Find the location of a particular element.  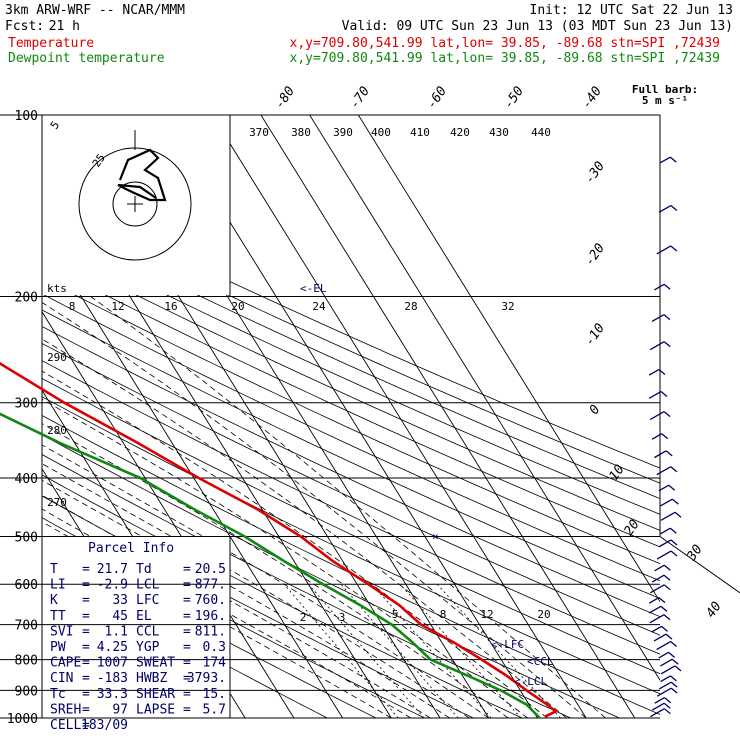

parcel-key: SHEAR is located at coordinates (155, 694).